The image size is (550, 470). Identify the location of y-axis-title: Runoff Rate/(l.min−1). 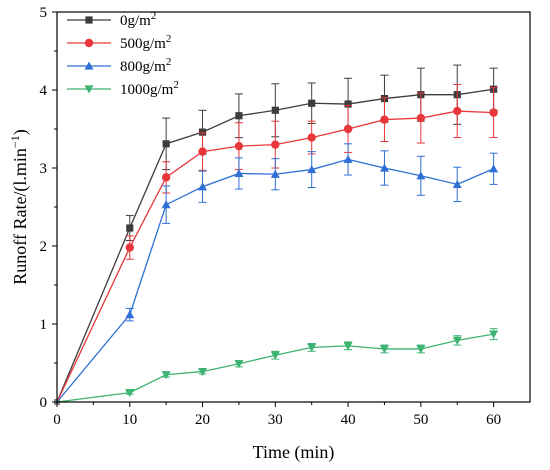
(19, 206).